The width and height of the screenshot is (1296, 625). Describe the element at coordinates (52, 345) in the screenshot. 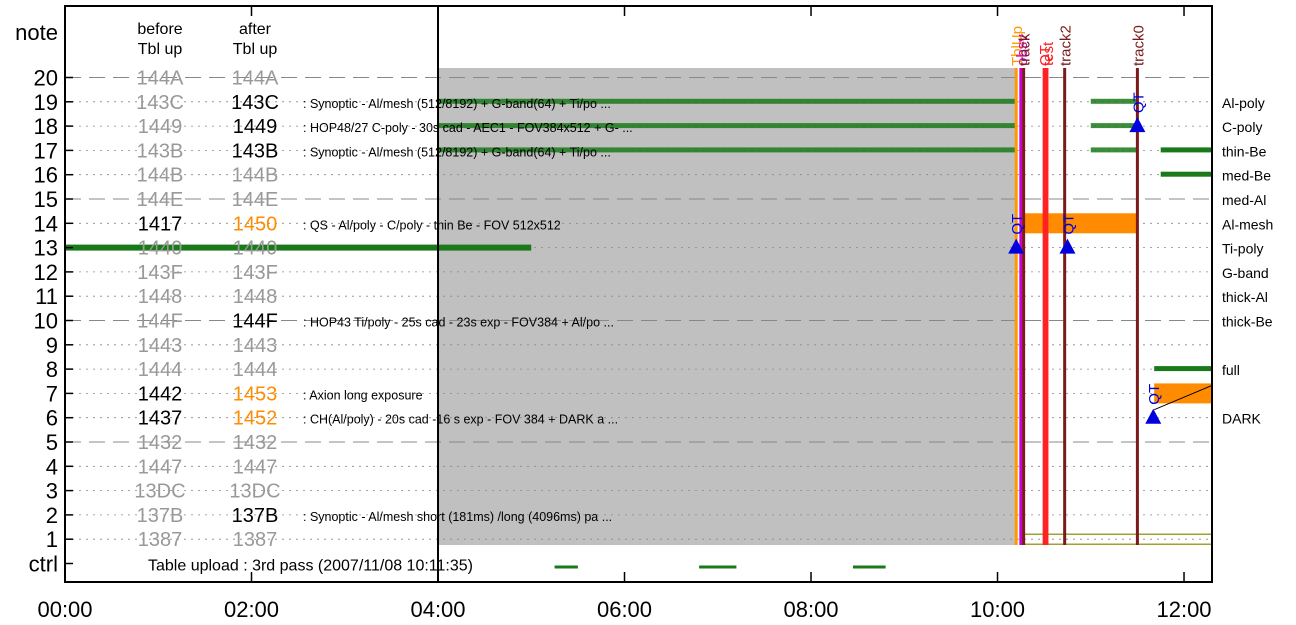

I see `y-tick-label: 9` at that location.